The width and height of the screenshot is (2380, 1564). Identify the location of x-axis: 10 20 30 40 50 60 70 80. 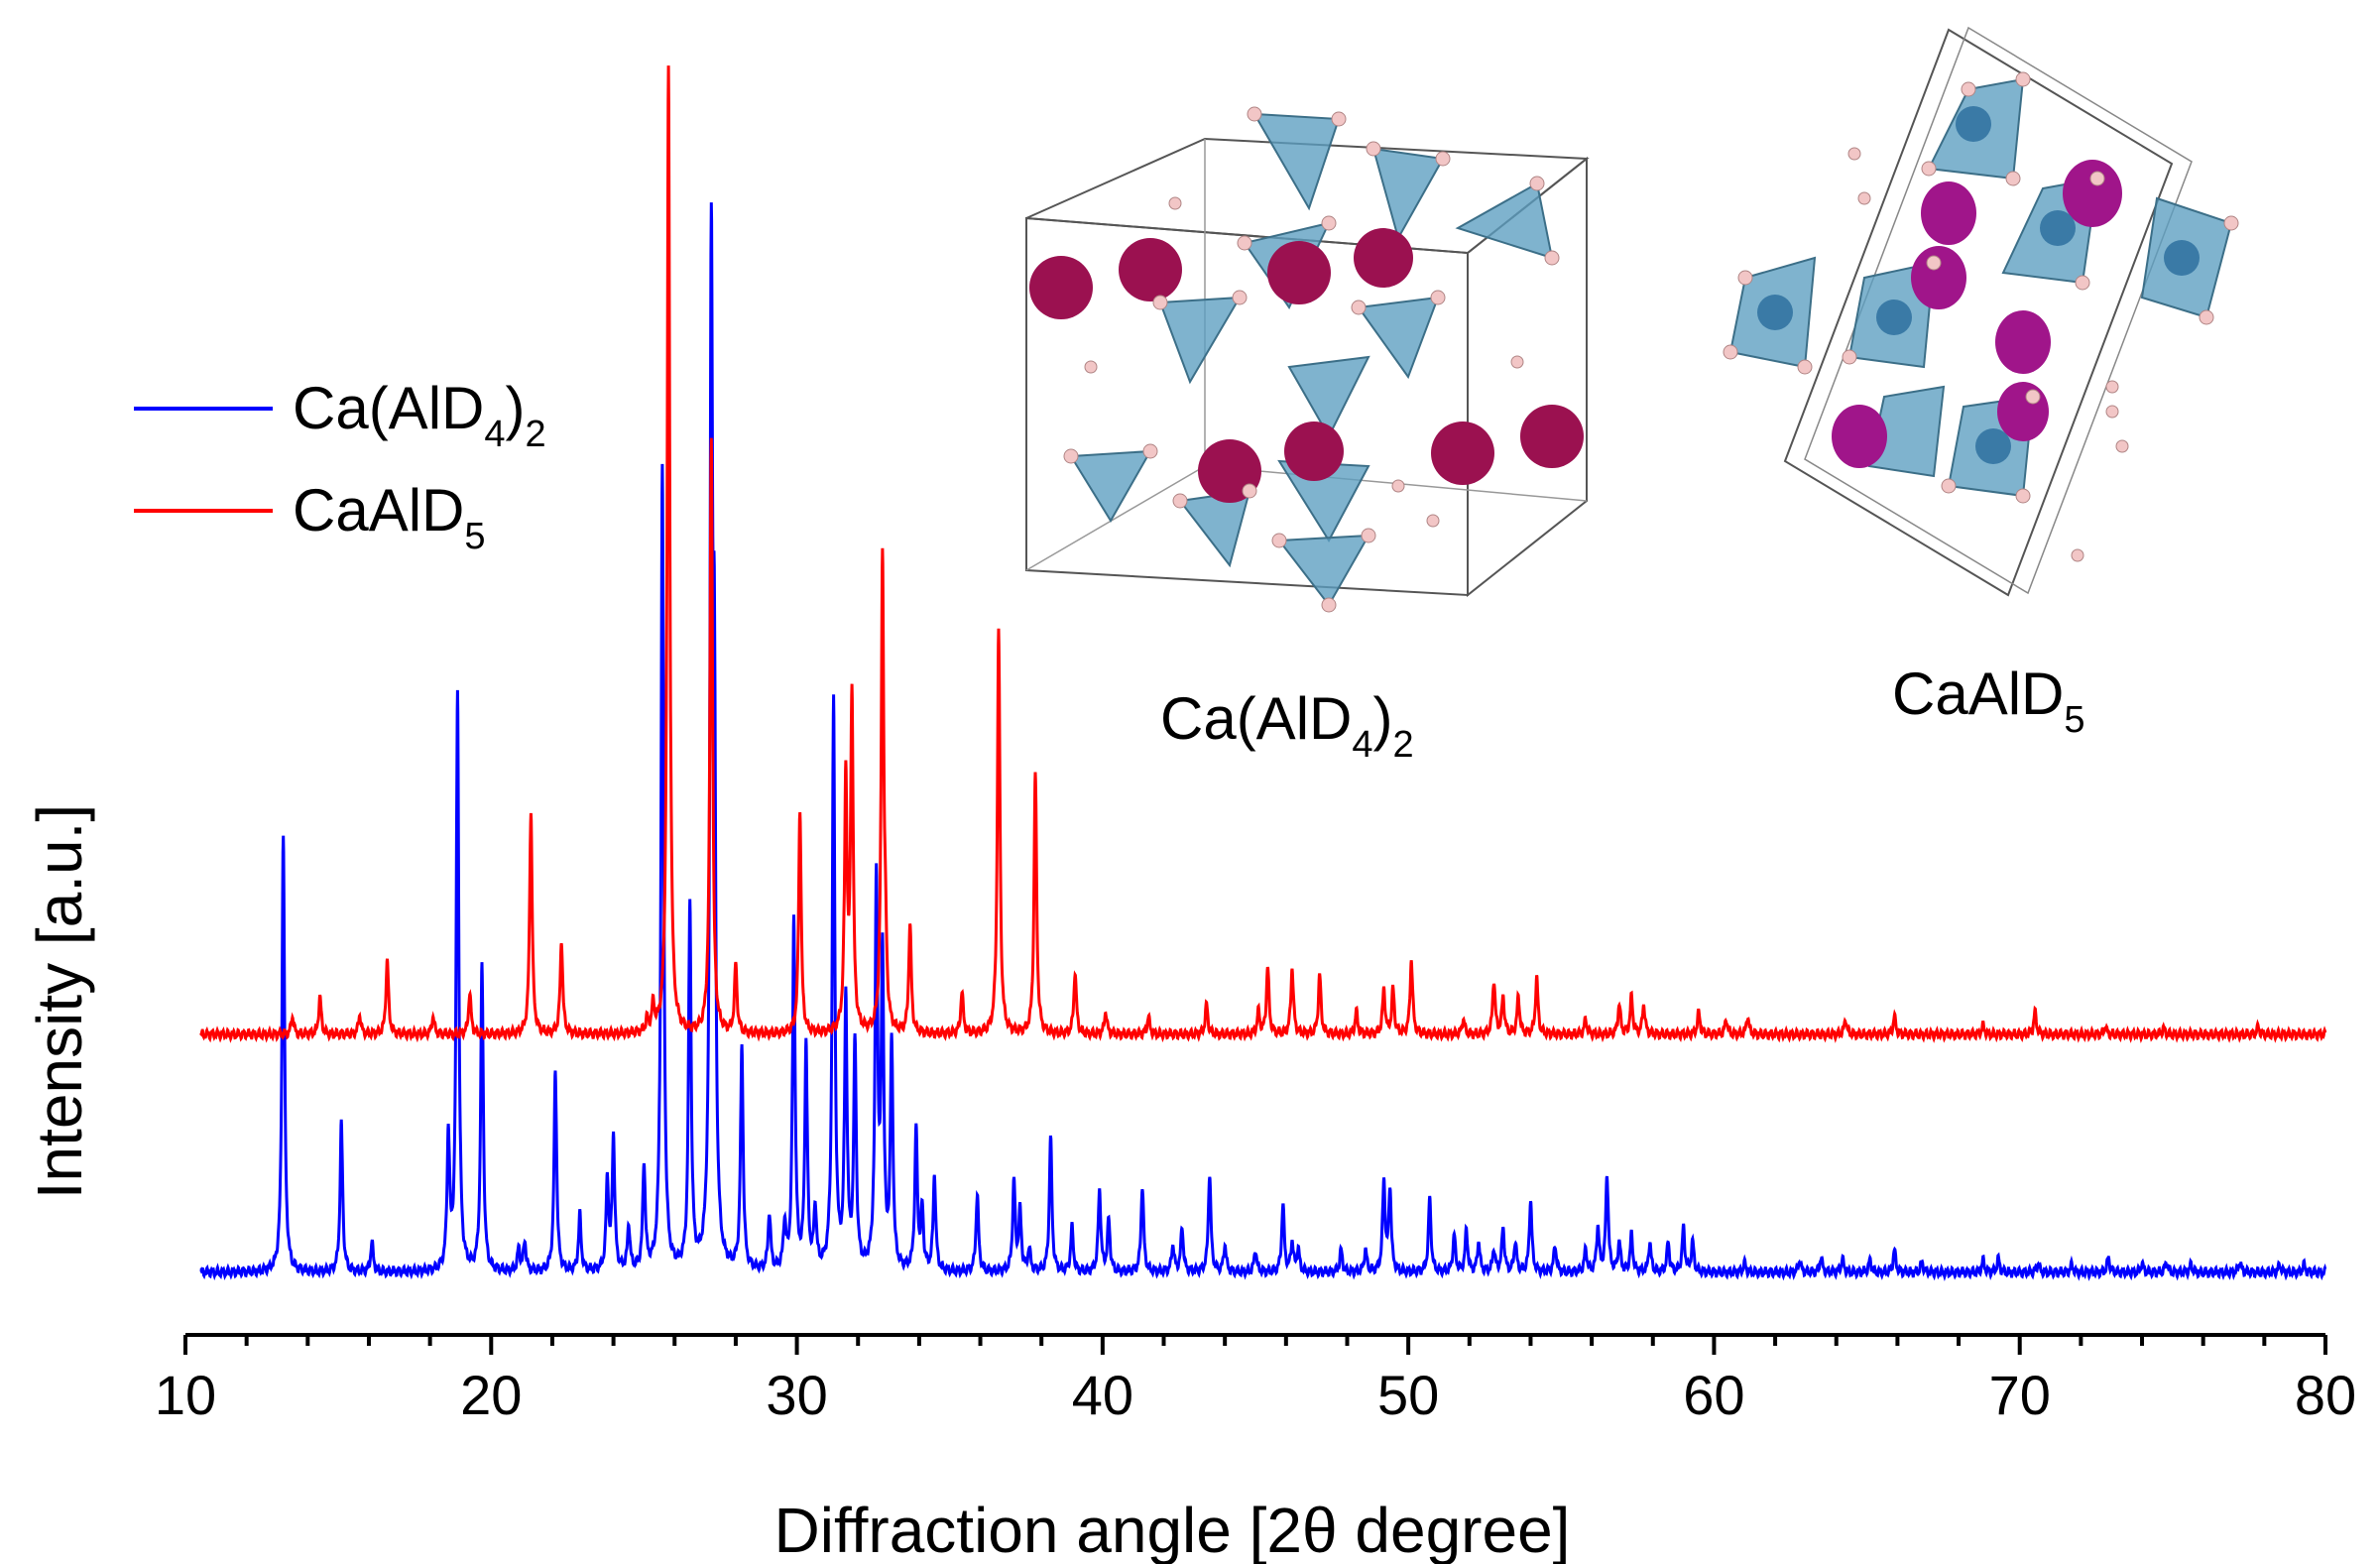
(1255, 1379).